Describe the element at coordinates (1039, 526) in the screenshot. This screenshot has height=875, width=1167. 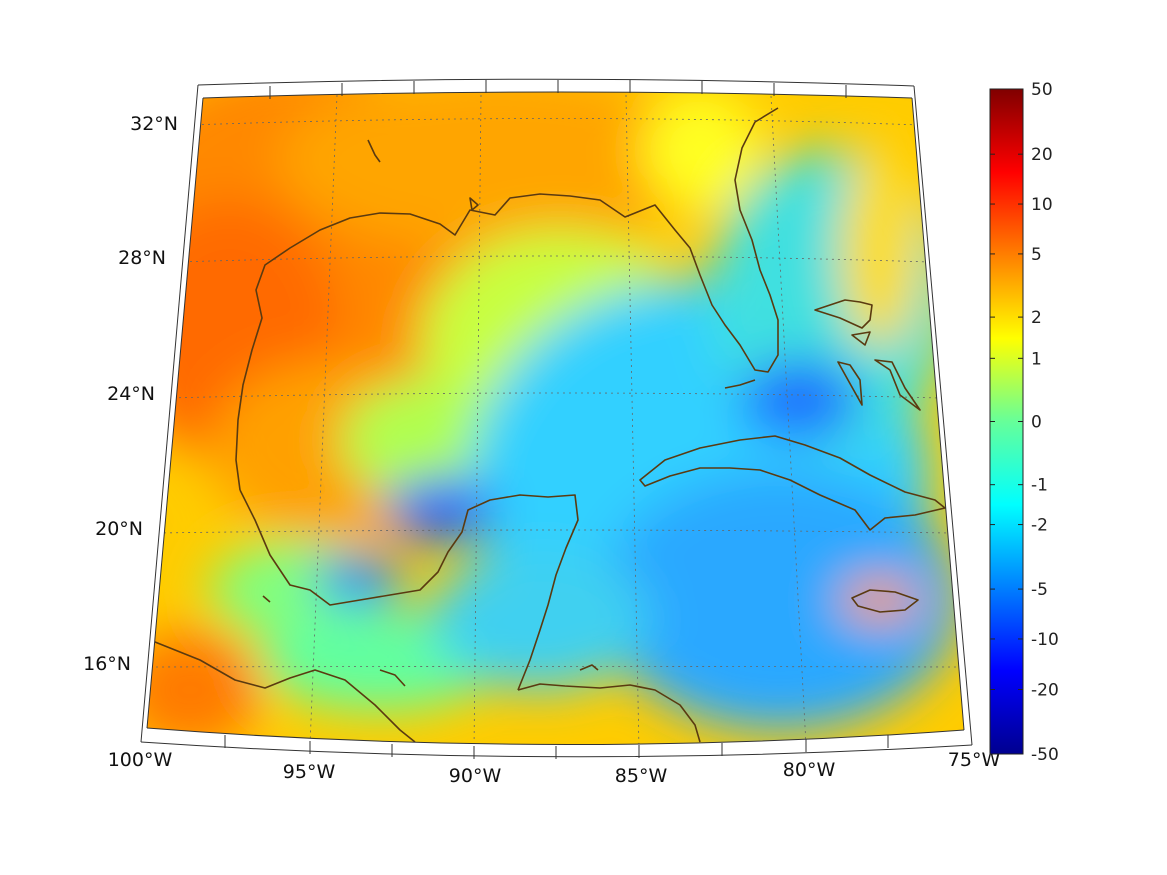
I see `colorbar-tick-label: -2` at that location.